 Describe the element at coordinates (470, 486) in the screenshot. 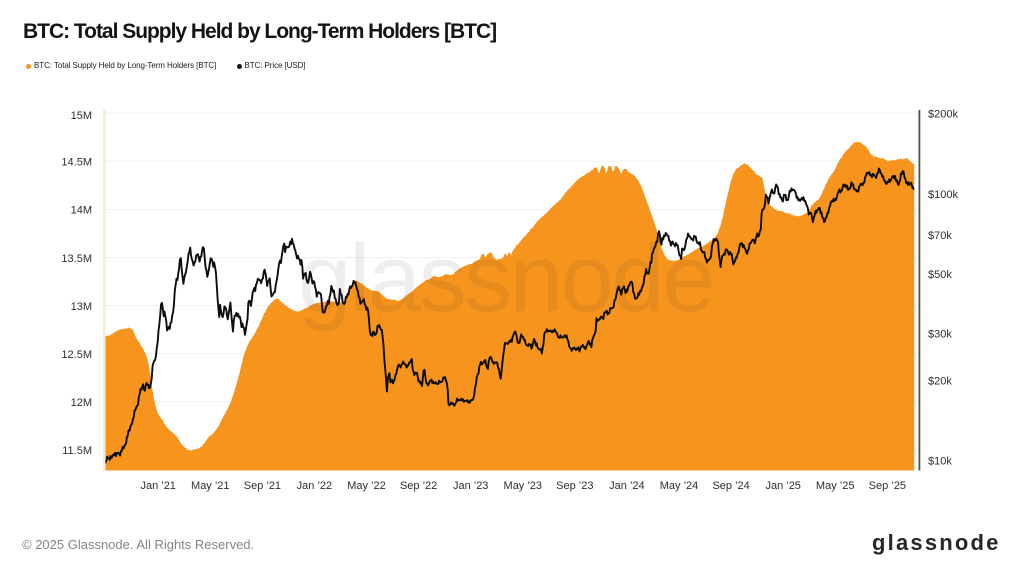

I see `svg-text: Jan ’23` at that location.